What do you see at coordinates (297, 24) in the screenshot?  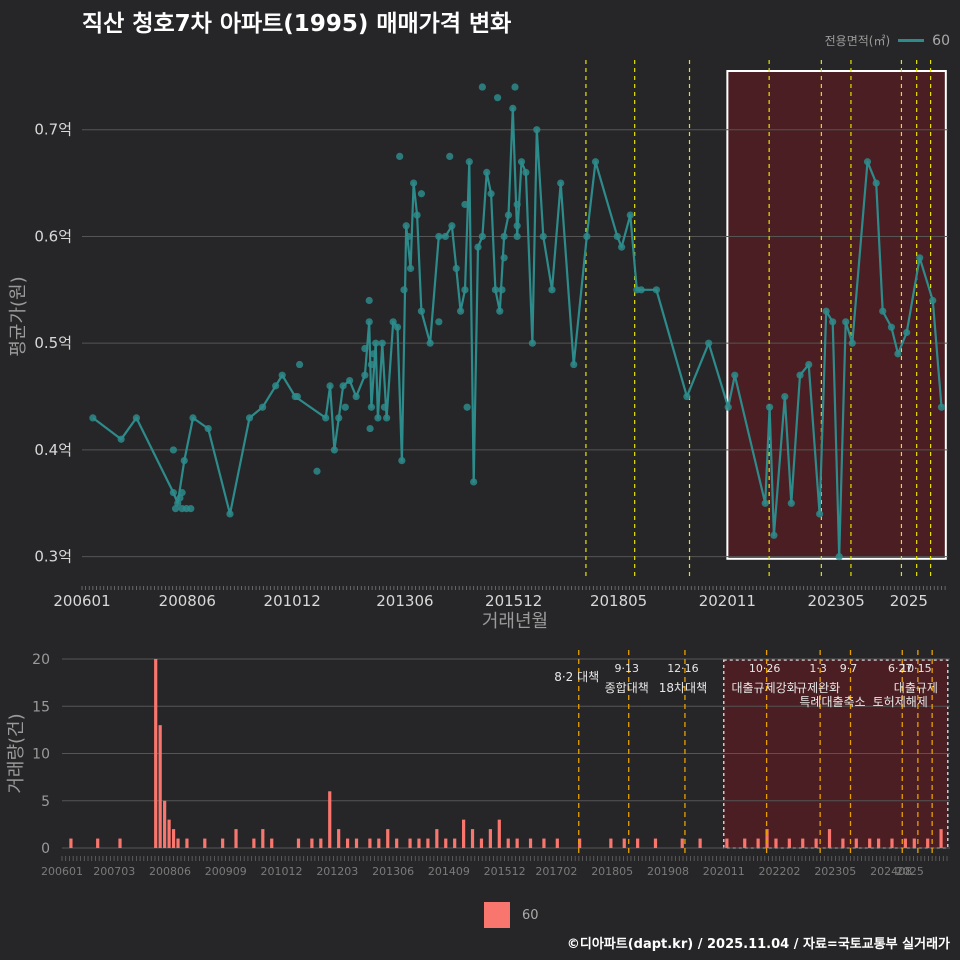 I see `chart-title: 직산 청호7차 아파트(1995) 매매가격 변화` at bounding box center [297, 24].